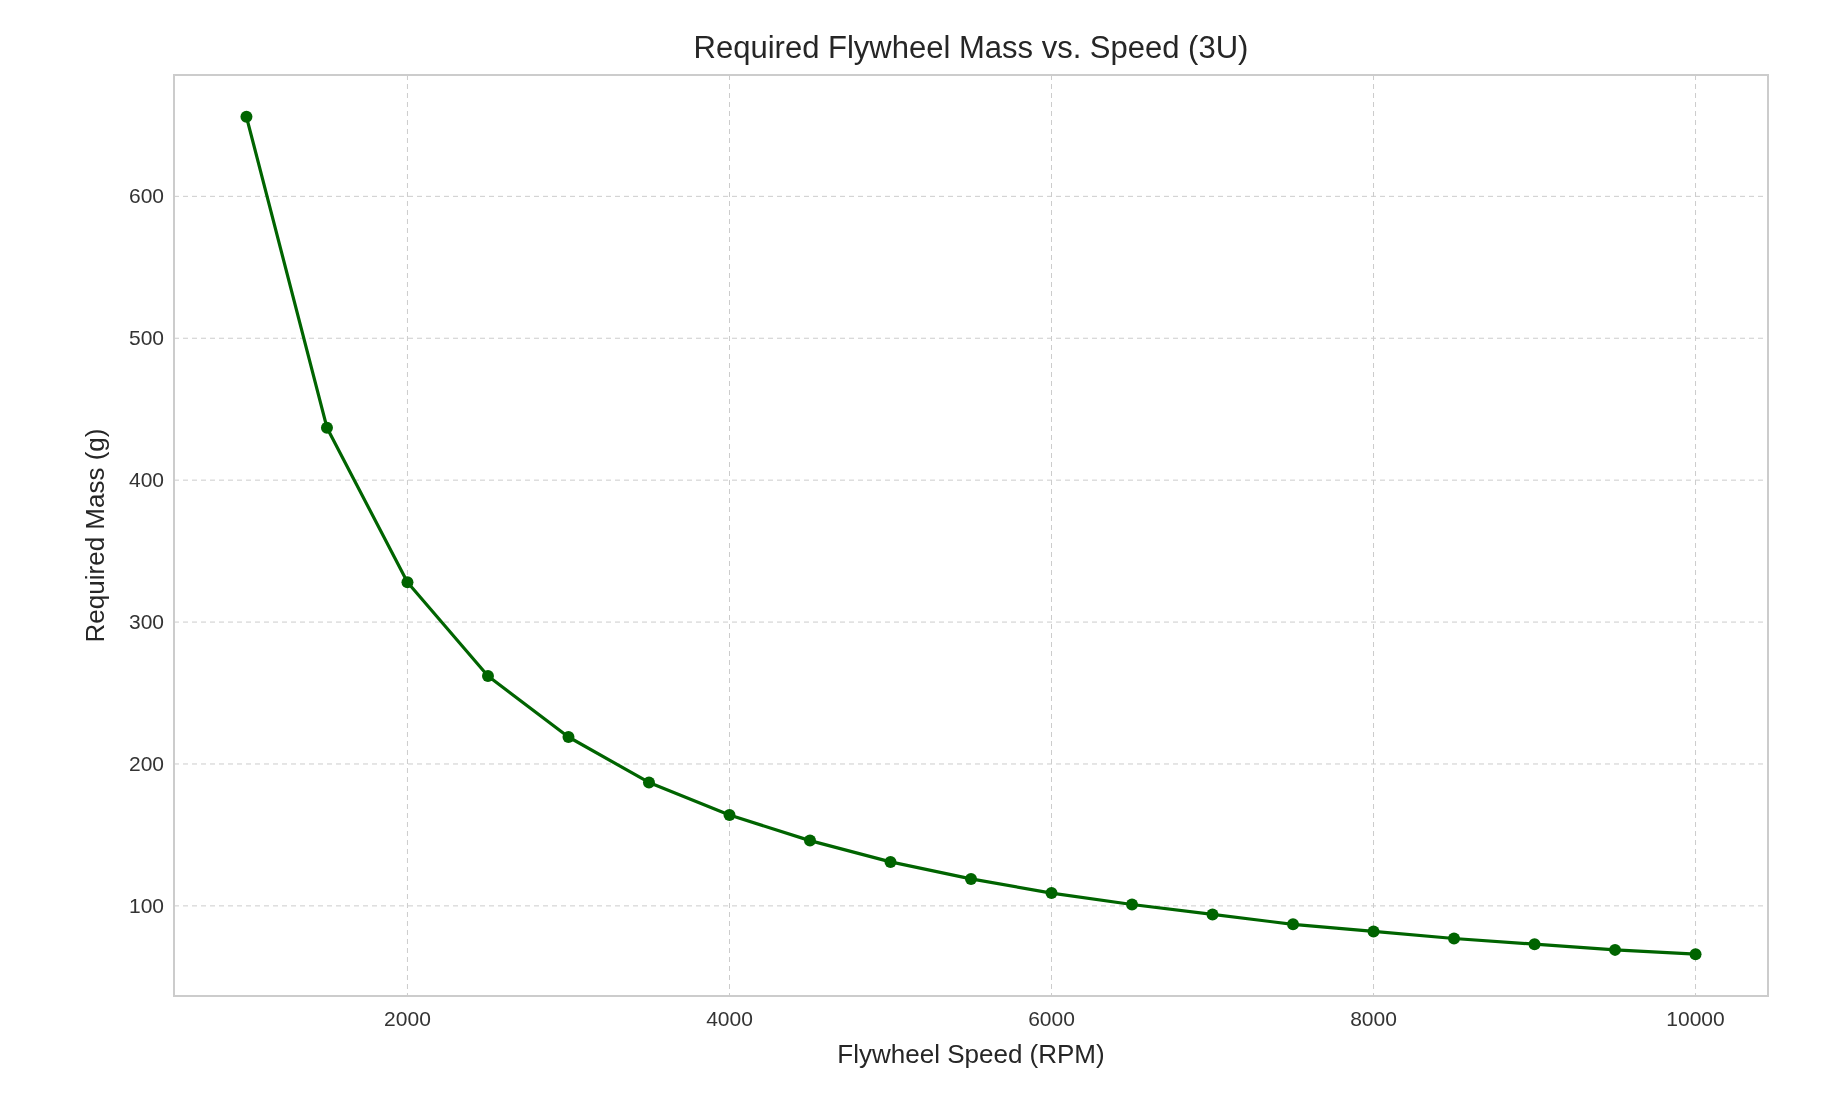  I want to click on x-tick-label: 4000, so click(729, 1018).